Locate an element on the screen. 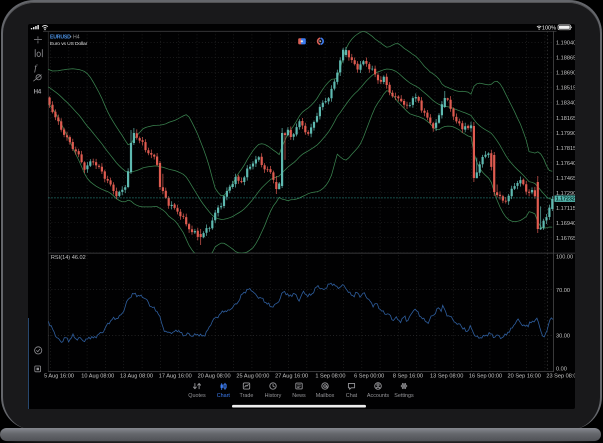 The height and width of the screenshot is (443, 603). svg-text: 1.16765 is located at coordinates (566, 239).